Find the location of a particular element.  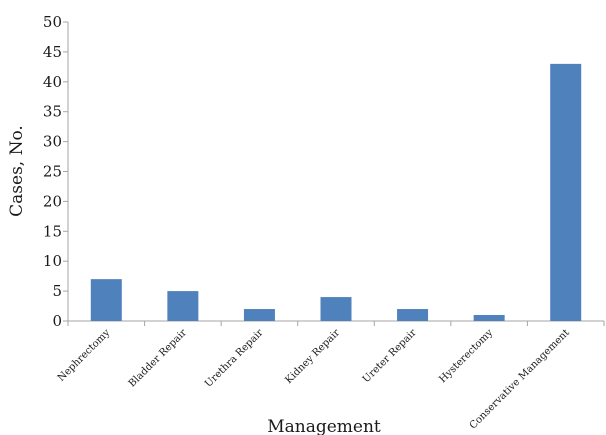

x-tick-label: Kidney Repair is located at coordinates (312, 356).